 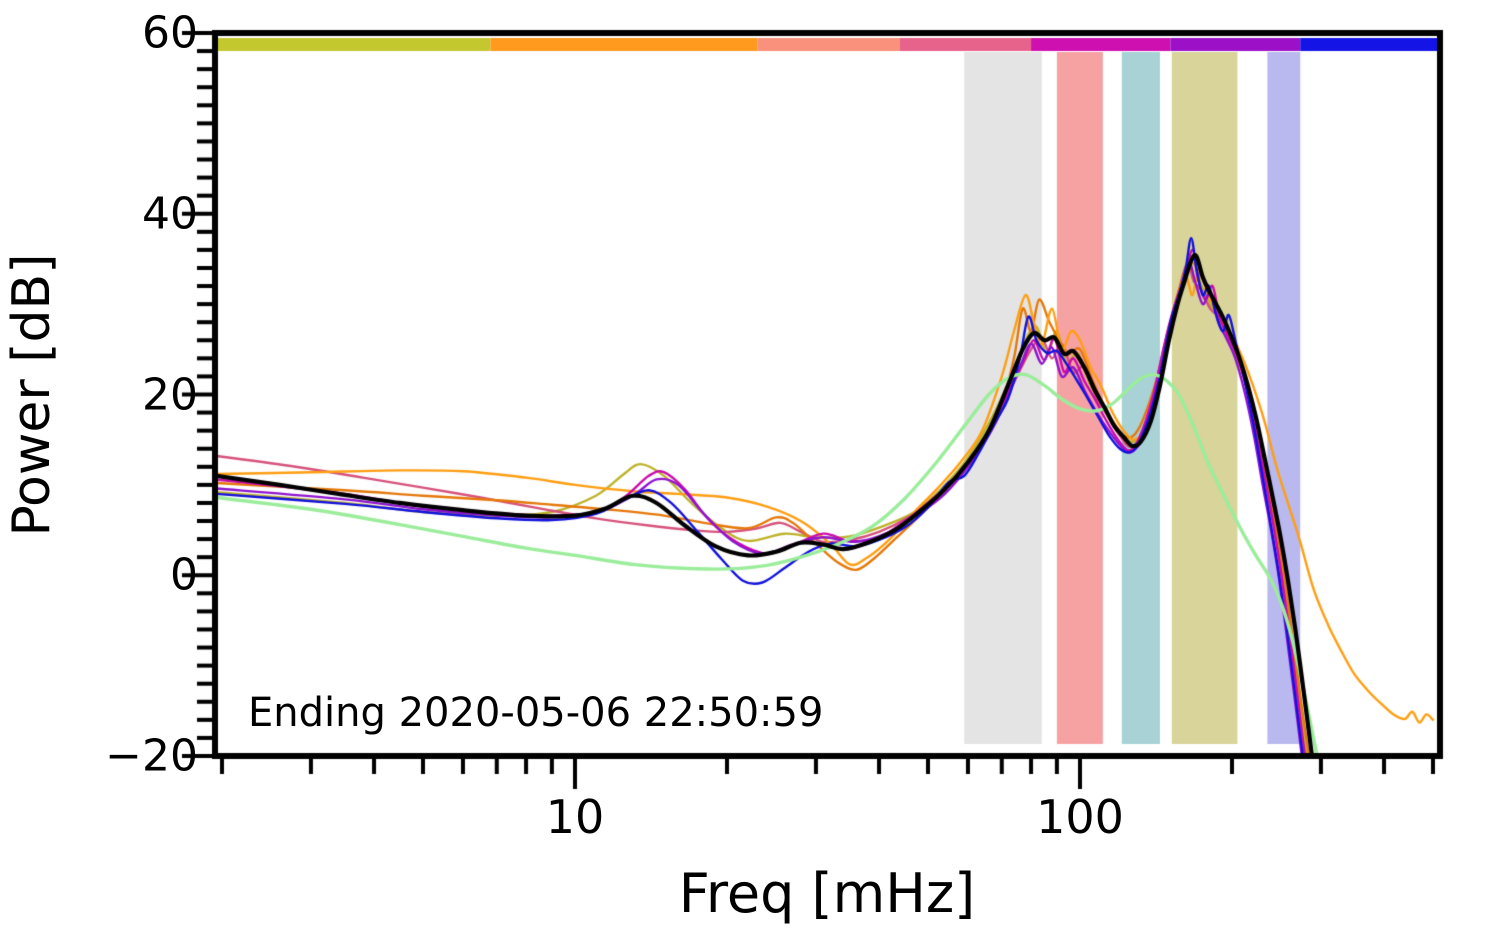 What do you see at coordinates (184, 575) in the screenshot?
I see `y-tick-label: 0` at bounding box center [184, 575].